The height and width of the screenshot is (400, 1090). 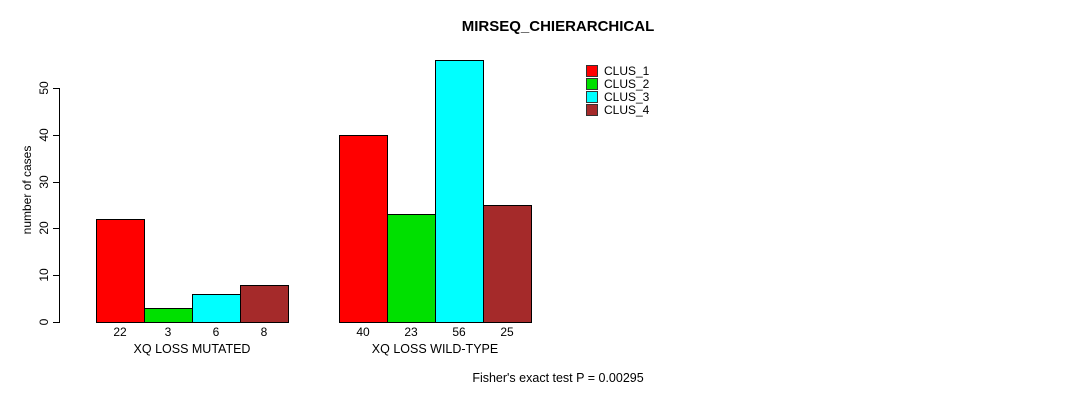 I want to click on y-axis-line, so click(x=59, y=205).